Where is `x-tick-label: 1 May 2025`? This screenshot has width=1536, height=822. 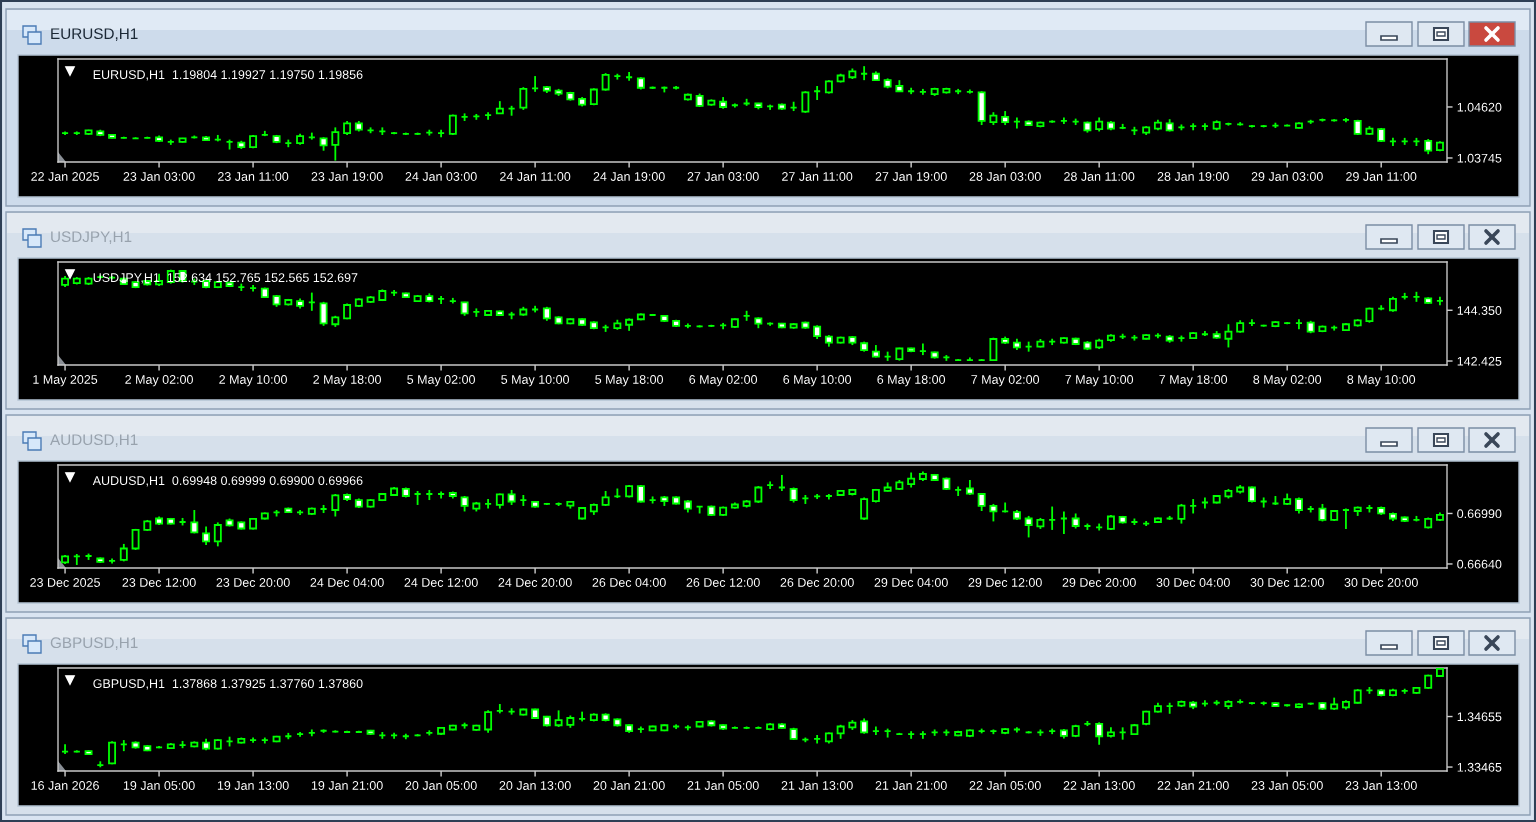 x-tick-label: 1 May 2025 is located at coordinates (65, 381).